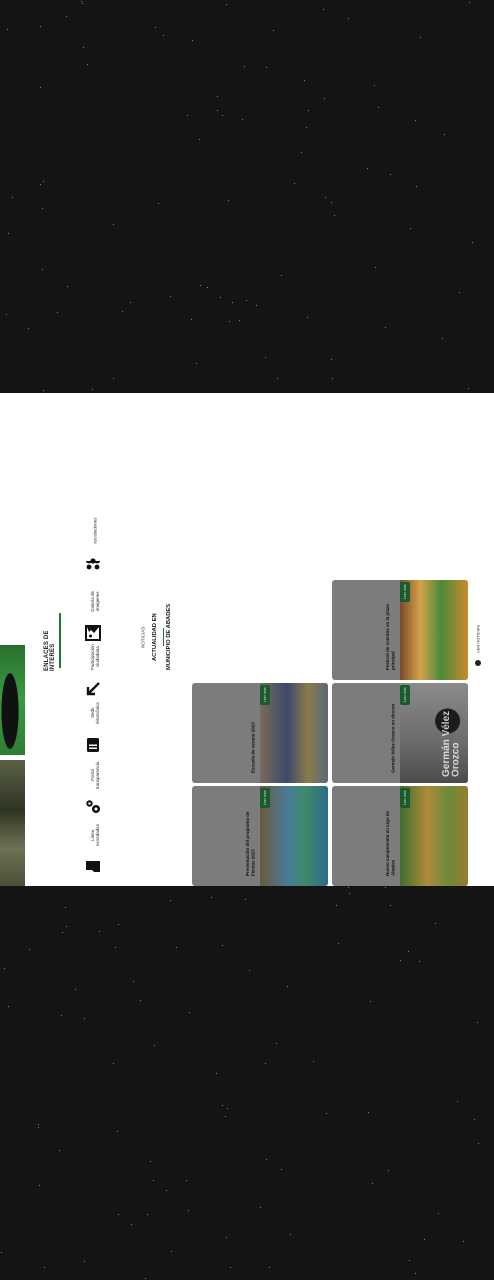 The width and height of the screenshot is (494, 1280). Describe the element at coordinates (93, 564) in the screenshot. I see `group-icon` at that location.